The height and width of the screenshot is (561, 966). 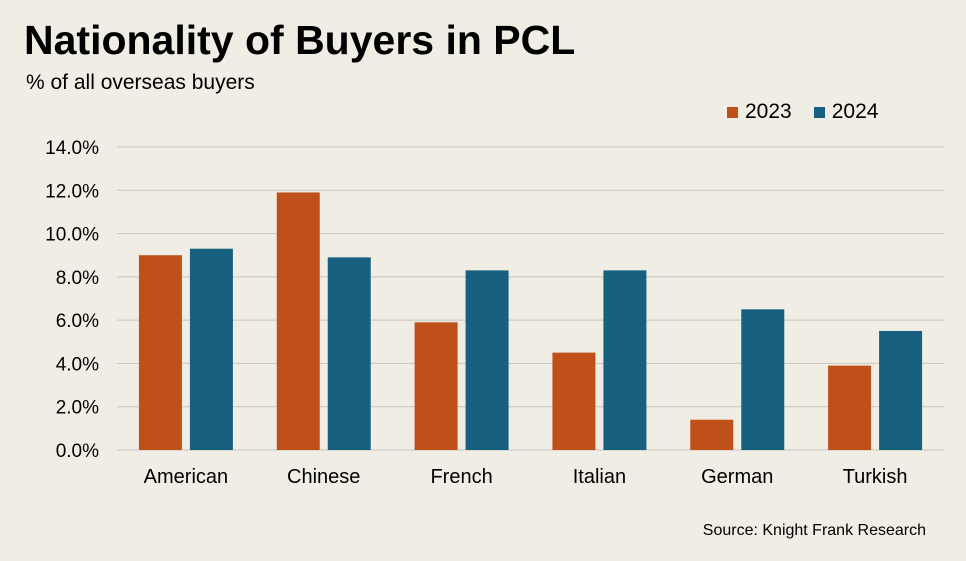 I want to click on x-tick-label: Chinese, so click(x=323, y=477).